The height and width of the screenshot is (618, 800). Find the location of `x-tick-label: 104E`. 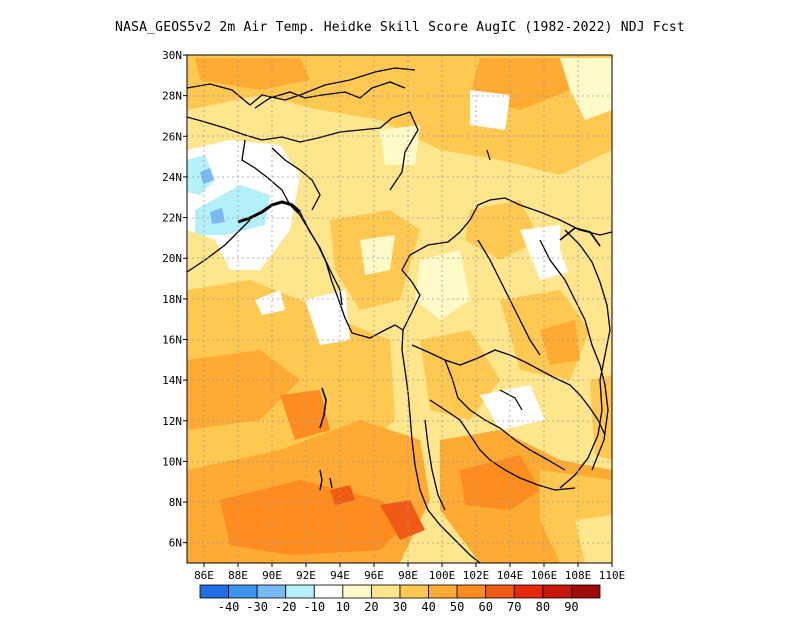

x-tick-label: 104E is located at coordinates (510, 575).